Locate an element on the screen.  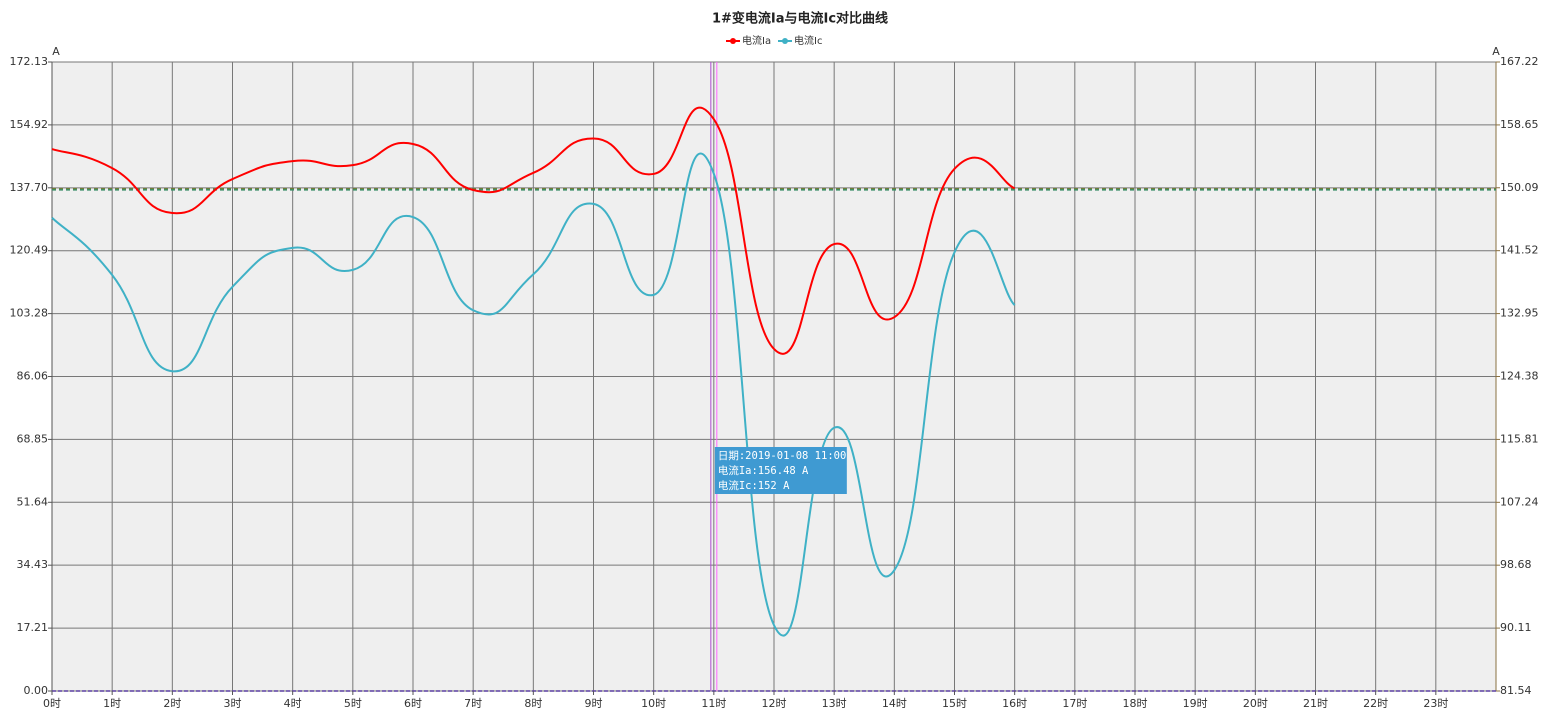
x-tick-label: 21时 is located at coordinates (1315, 703).